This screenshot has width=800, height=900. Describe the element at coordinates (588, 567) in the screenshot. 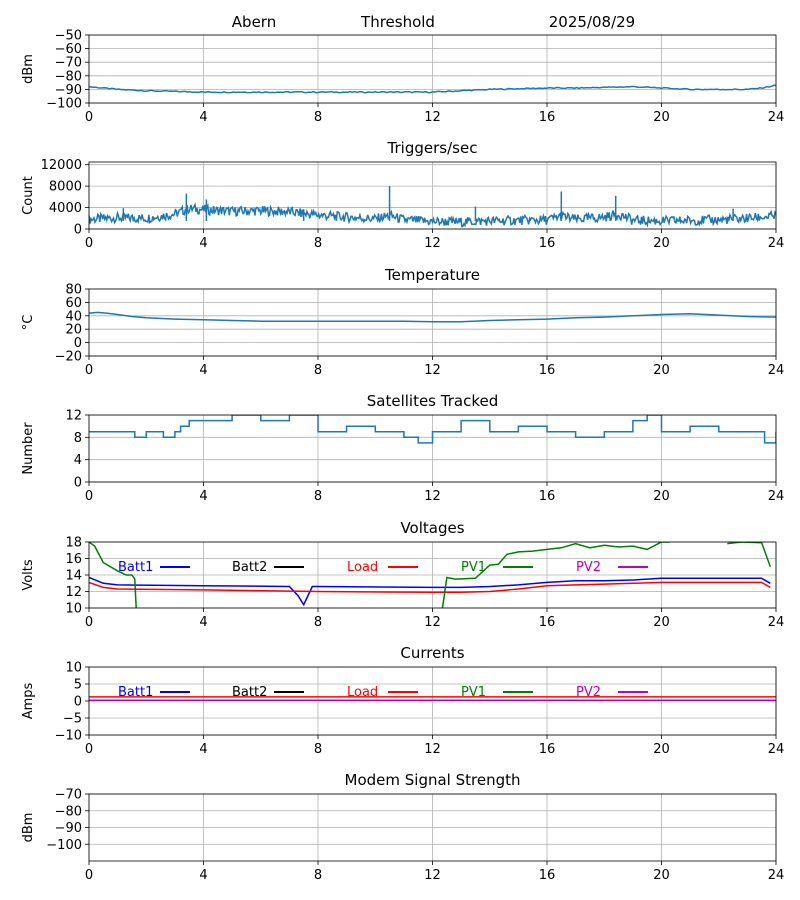

I see `legend-label: PV2` at that location.